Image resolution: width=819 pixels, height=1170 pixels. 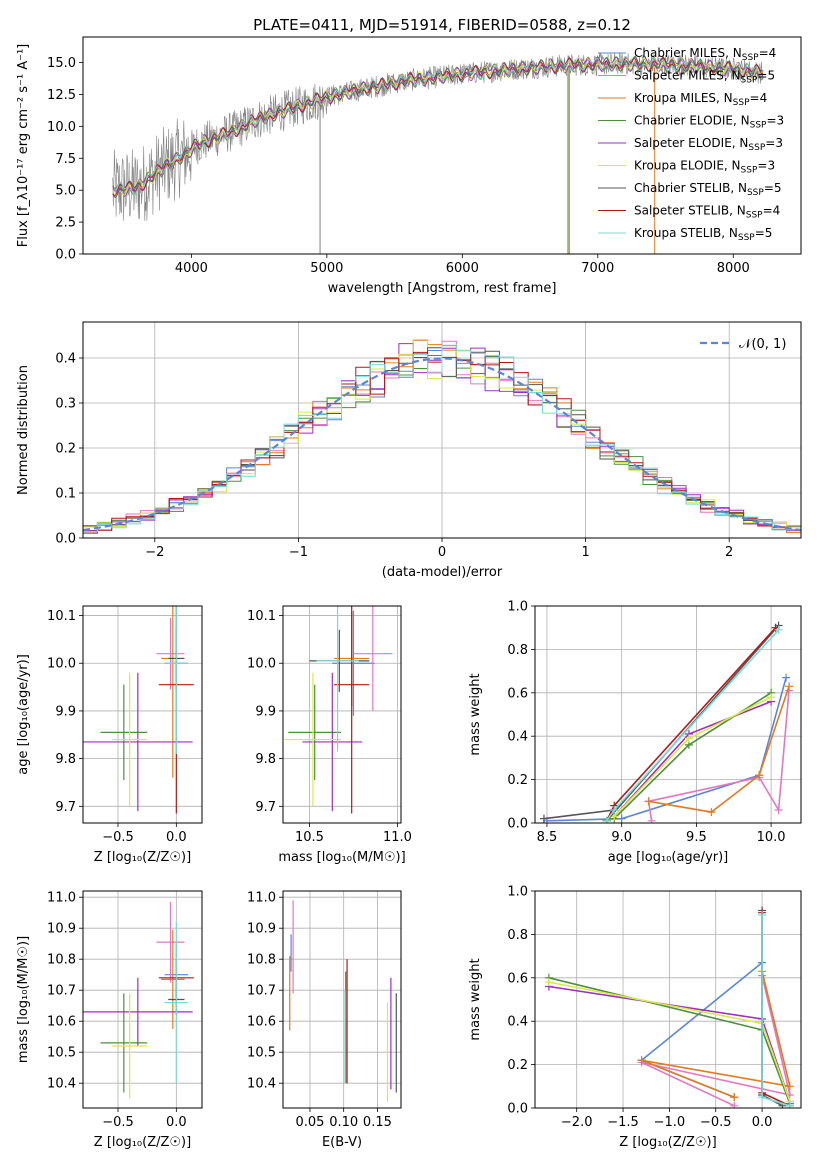 I want to click on model-line-chabrier-stelib, so click(x=438, y=127).